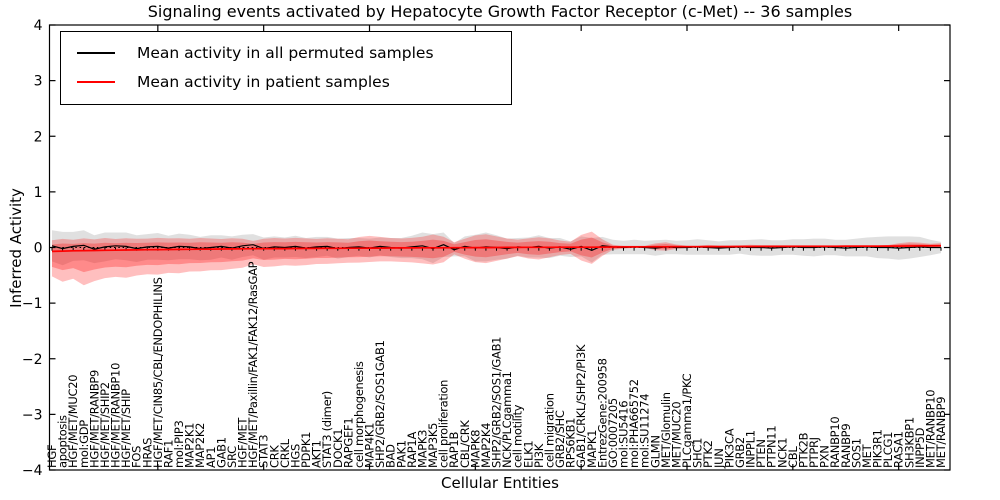 This screenshot has width=1000, height=500. Describe the element at coordinates (475, 449) in the screenshot. I see `x-category-label: MAPK8` at that location.